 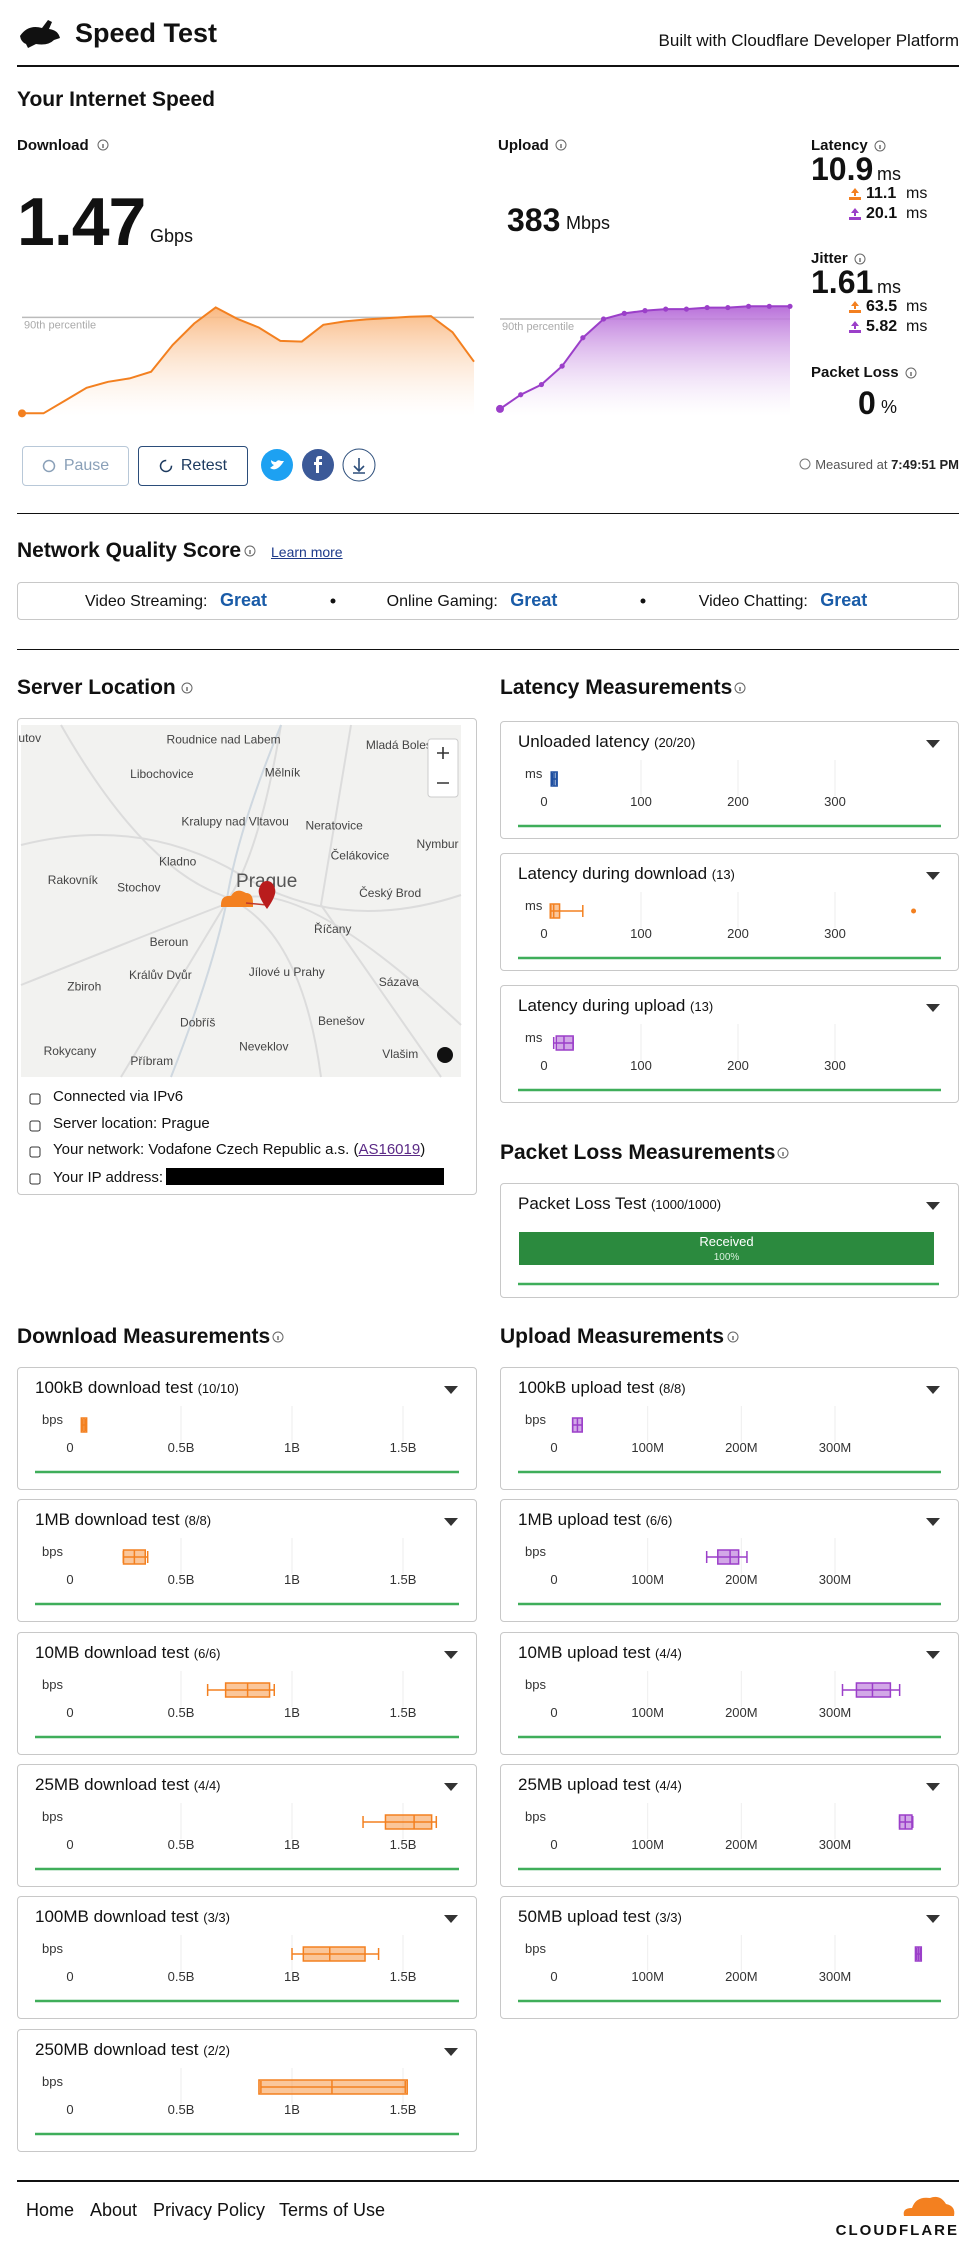 What do you see at coordinates (84, 986) in the screenshot?
I see `map-place: Zbiroh` at bounding box center [84, 986].